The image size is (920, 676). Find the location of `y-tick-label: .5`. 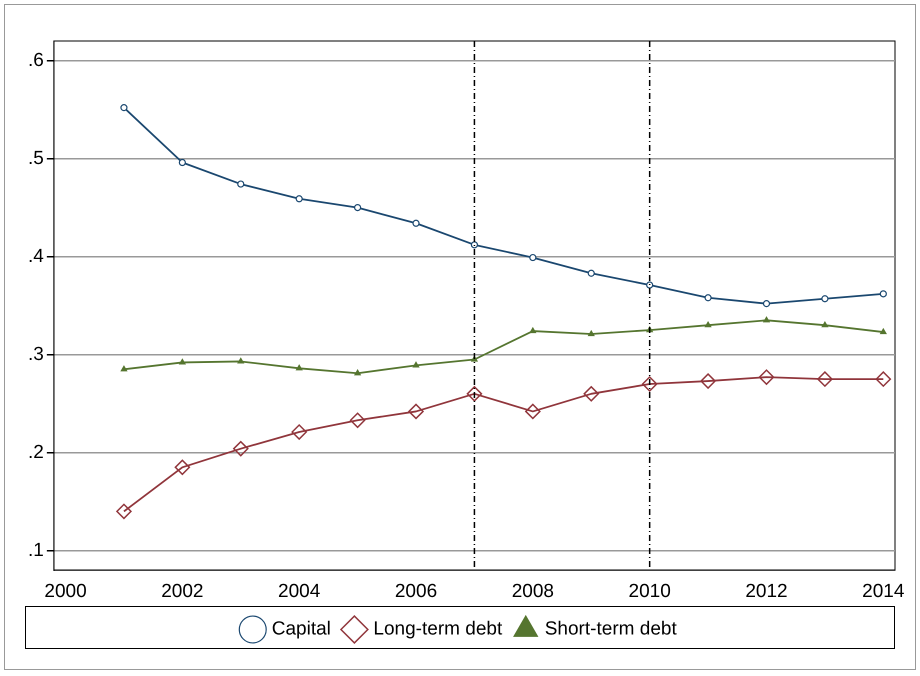

y-tick-label: .5 is located at coordinates (36, 158).